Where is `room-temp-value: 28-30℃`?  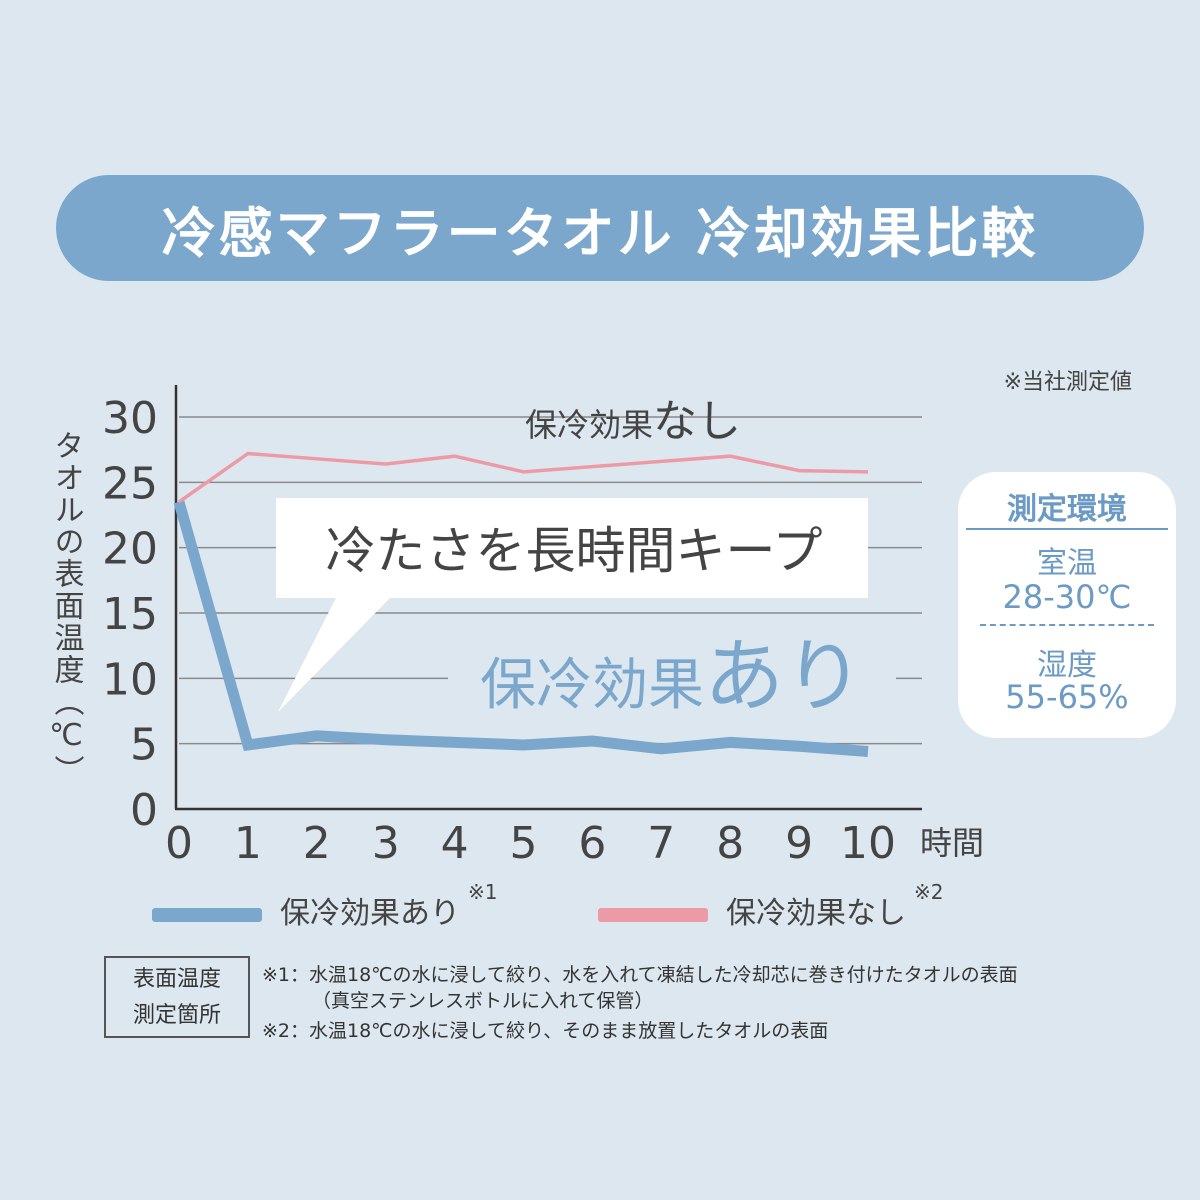 room-temp-value: 28-30℃ is located at coordinates (1067, 597).